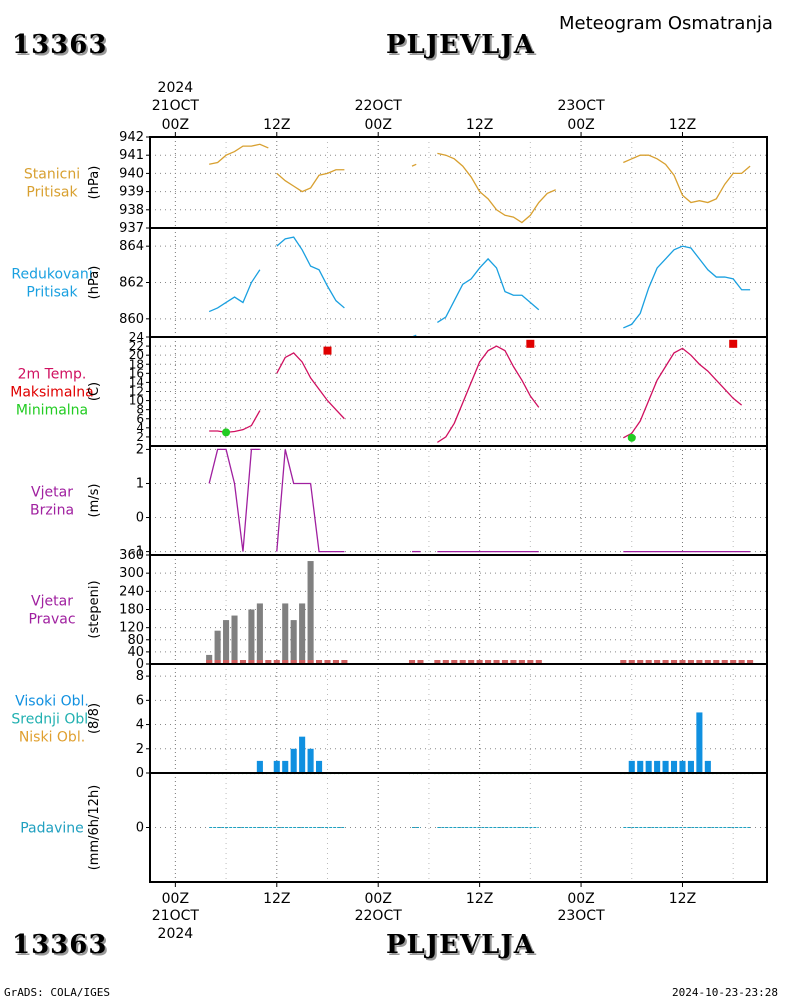 This screenshot has width=800, height=1000. I want to click on panel-label: Stanicni, so click(52, 175).